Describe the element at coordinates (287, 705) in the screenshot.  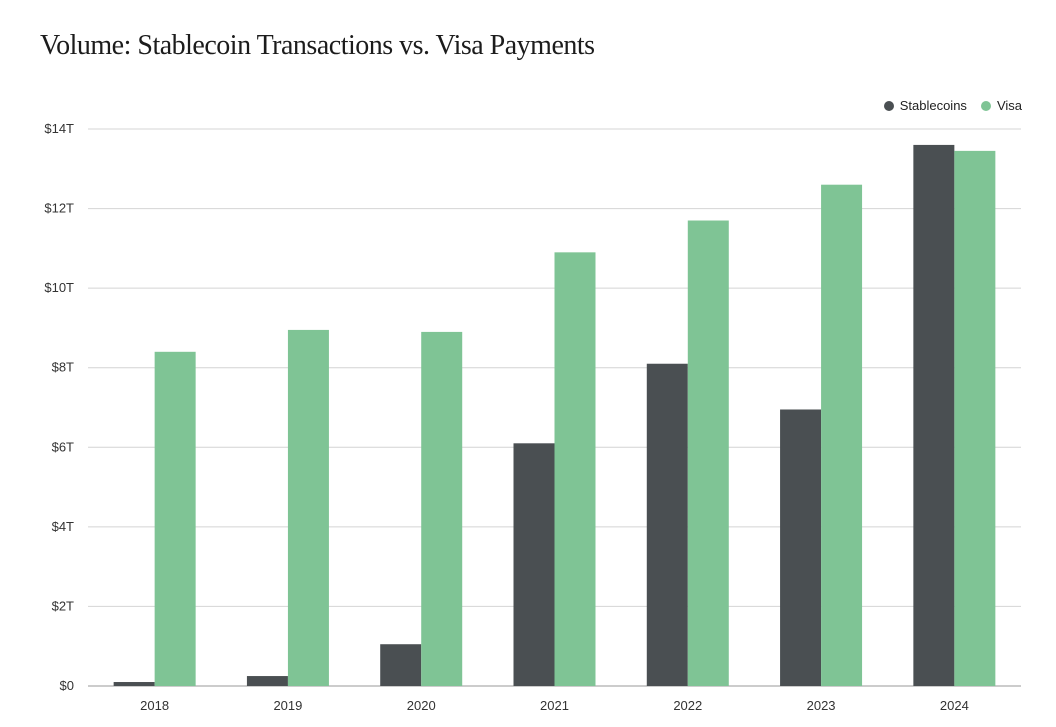
I see `x-tick-label-2019: 2019` at that location.